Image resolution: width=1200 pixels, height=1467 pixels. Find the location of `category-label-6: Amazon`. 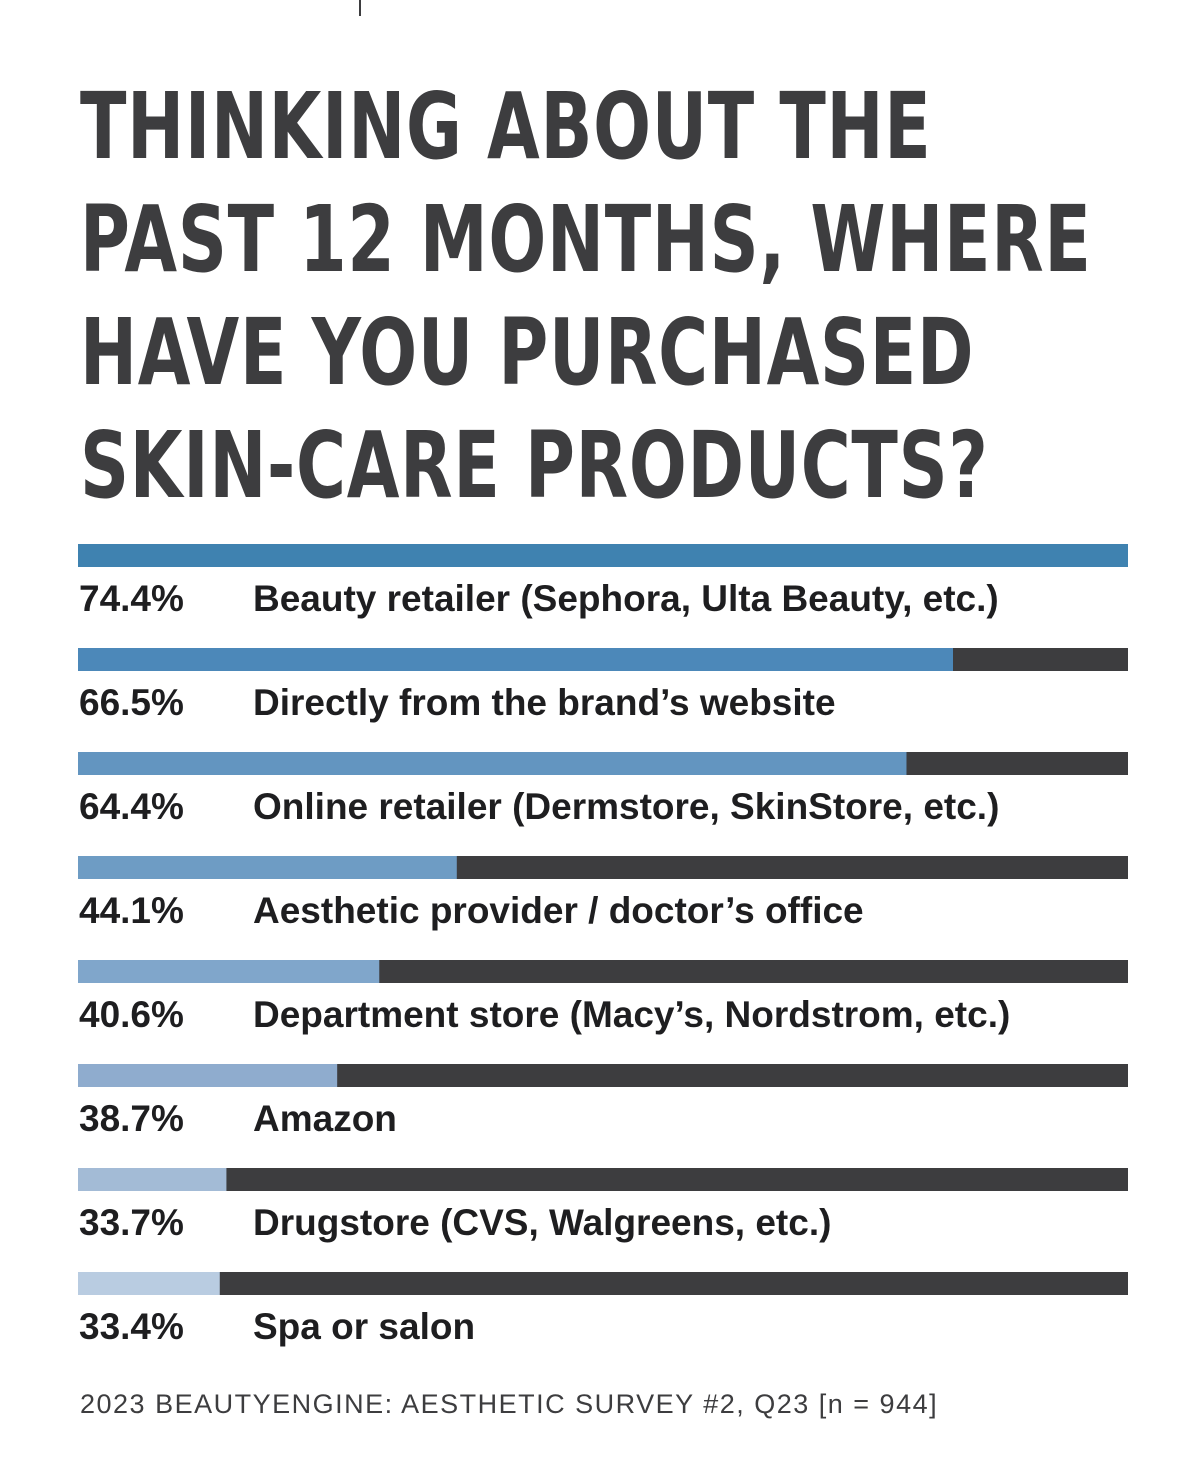

category-label-6: Amazon is located at coordinates (325, 1118).